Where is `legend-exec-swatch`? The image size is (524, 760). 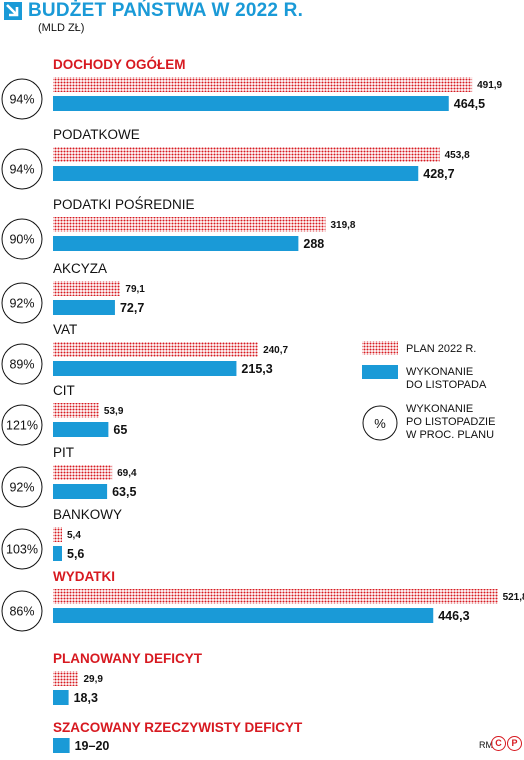
legend-exec-swatch is located at coordinates (380, 372).